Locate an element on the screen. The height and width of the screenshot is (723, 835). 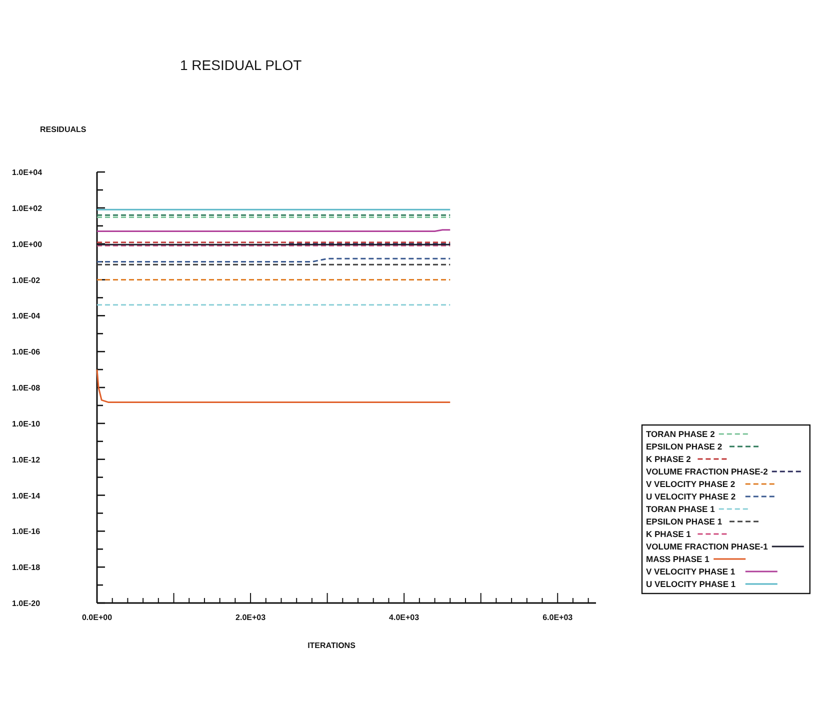
legend-label: K PHASE 1 is located at coordinates (669, 534).